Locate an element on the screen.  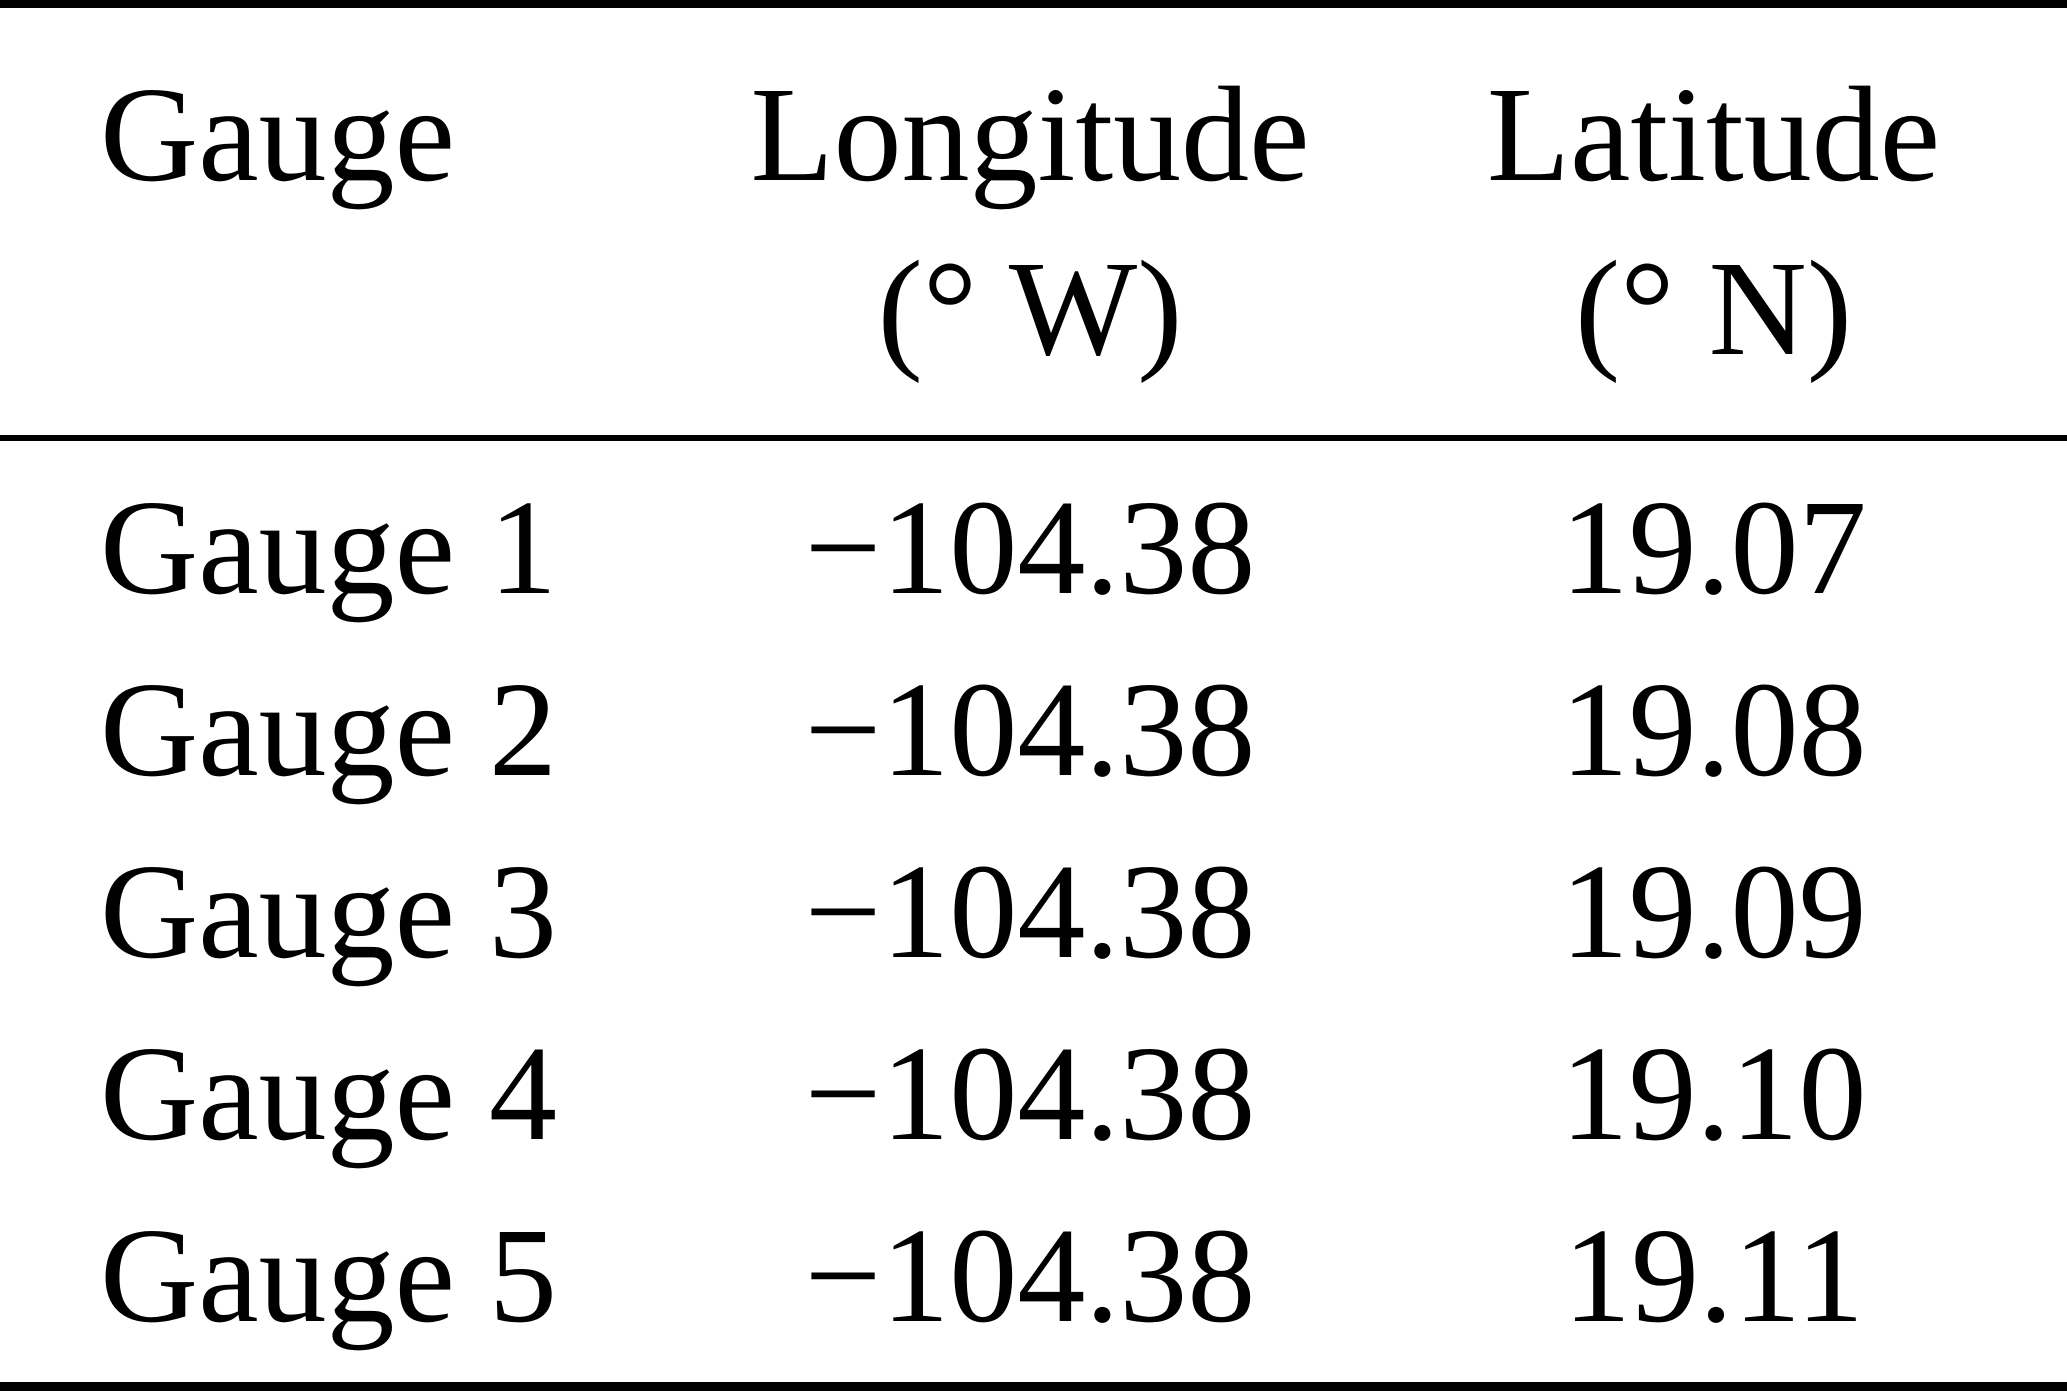
table-row: Gauge 2 −104.38 19.08 is located at coordinates (1033, 730).